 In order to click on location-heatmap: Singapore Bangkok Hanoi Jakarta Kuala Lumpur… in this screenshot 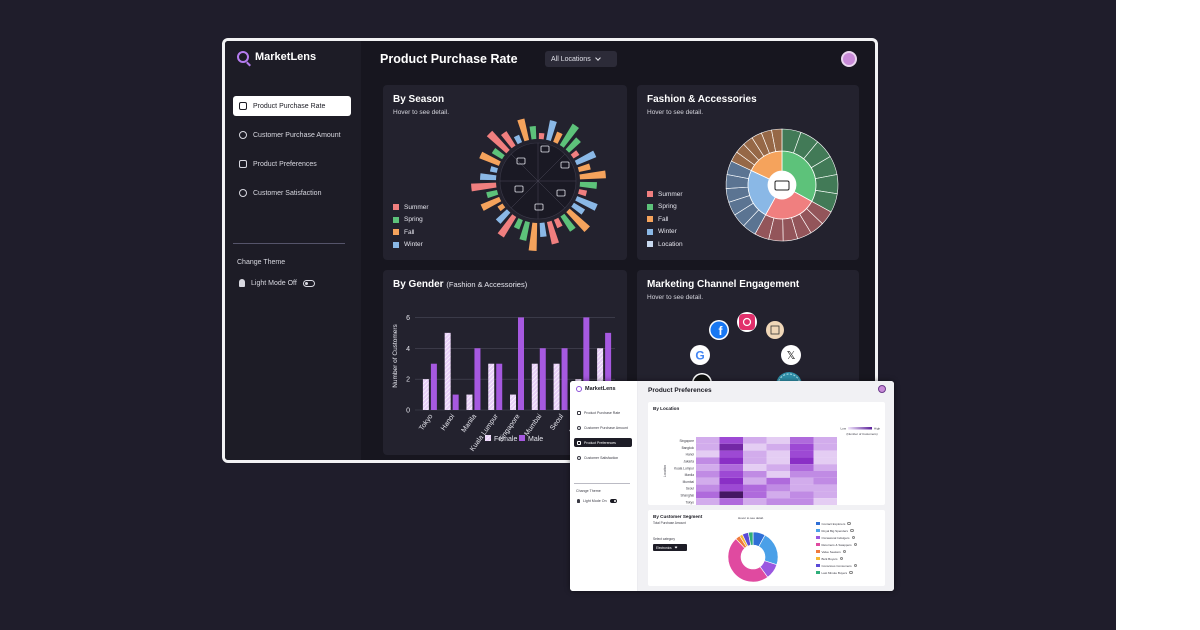, I will do `click(766, 453)`.